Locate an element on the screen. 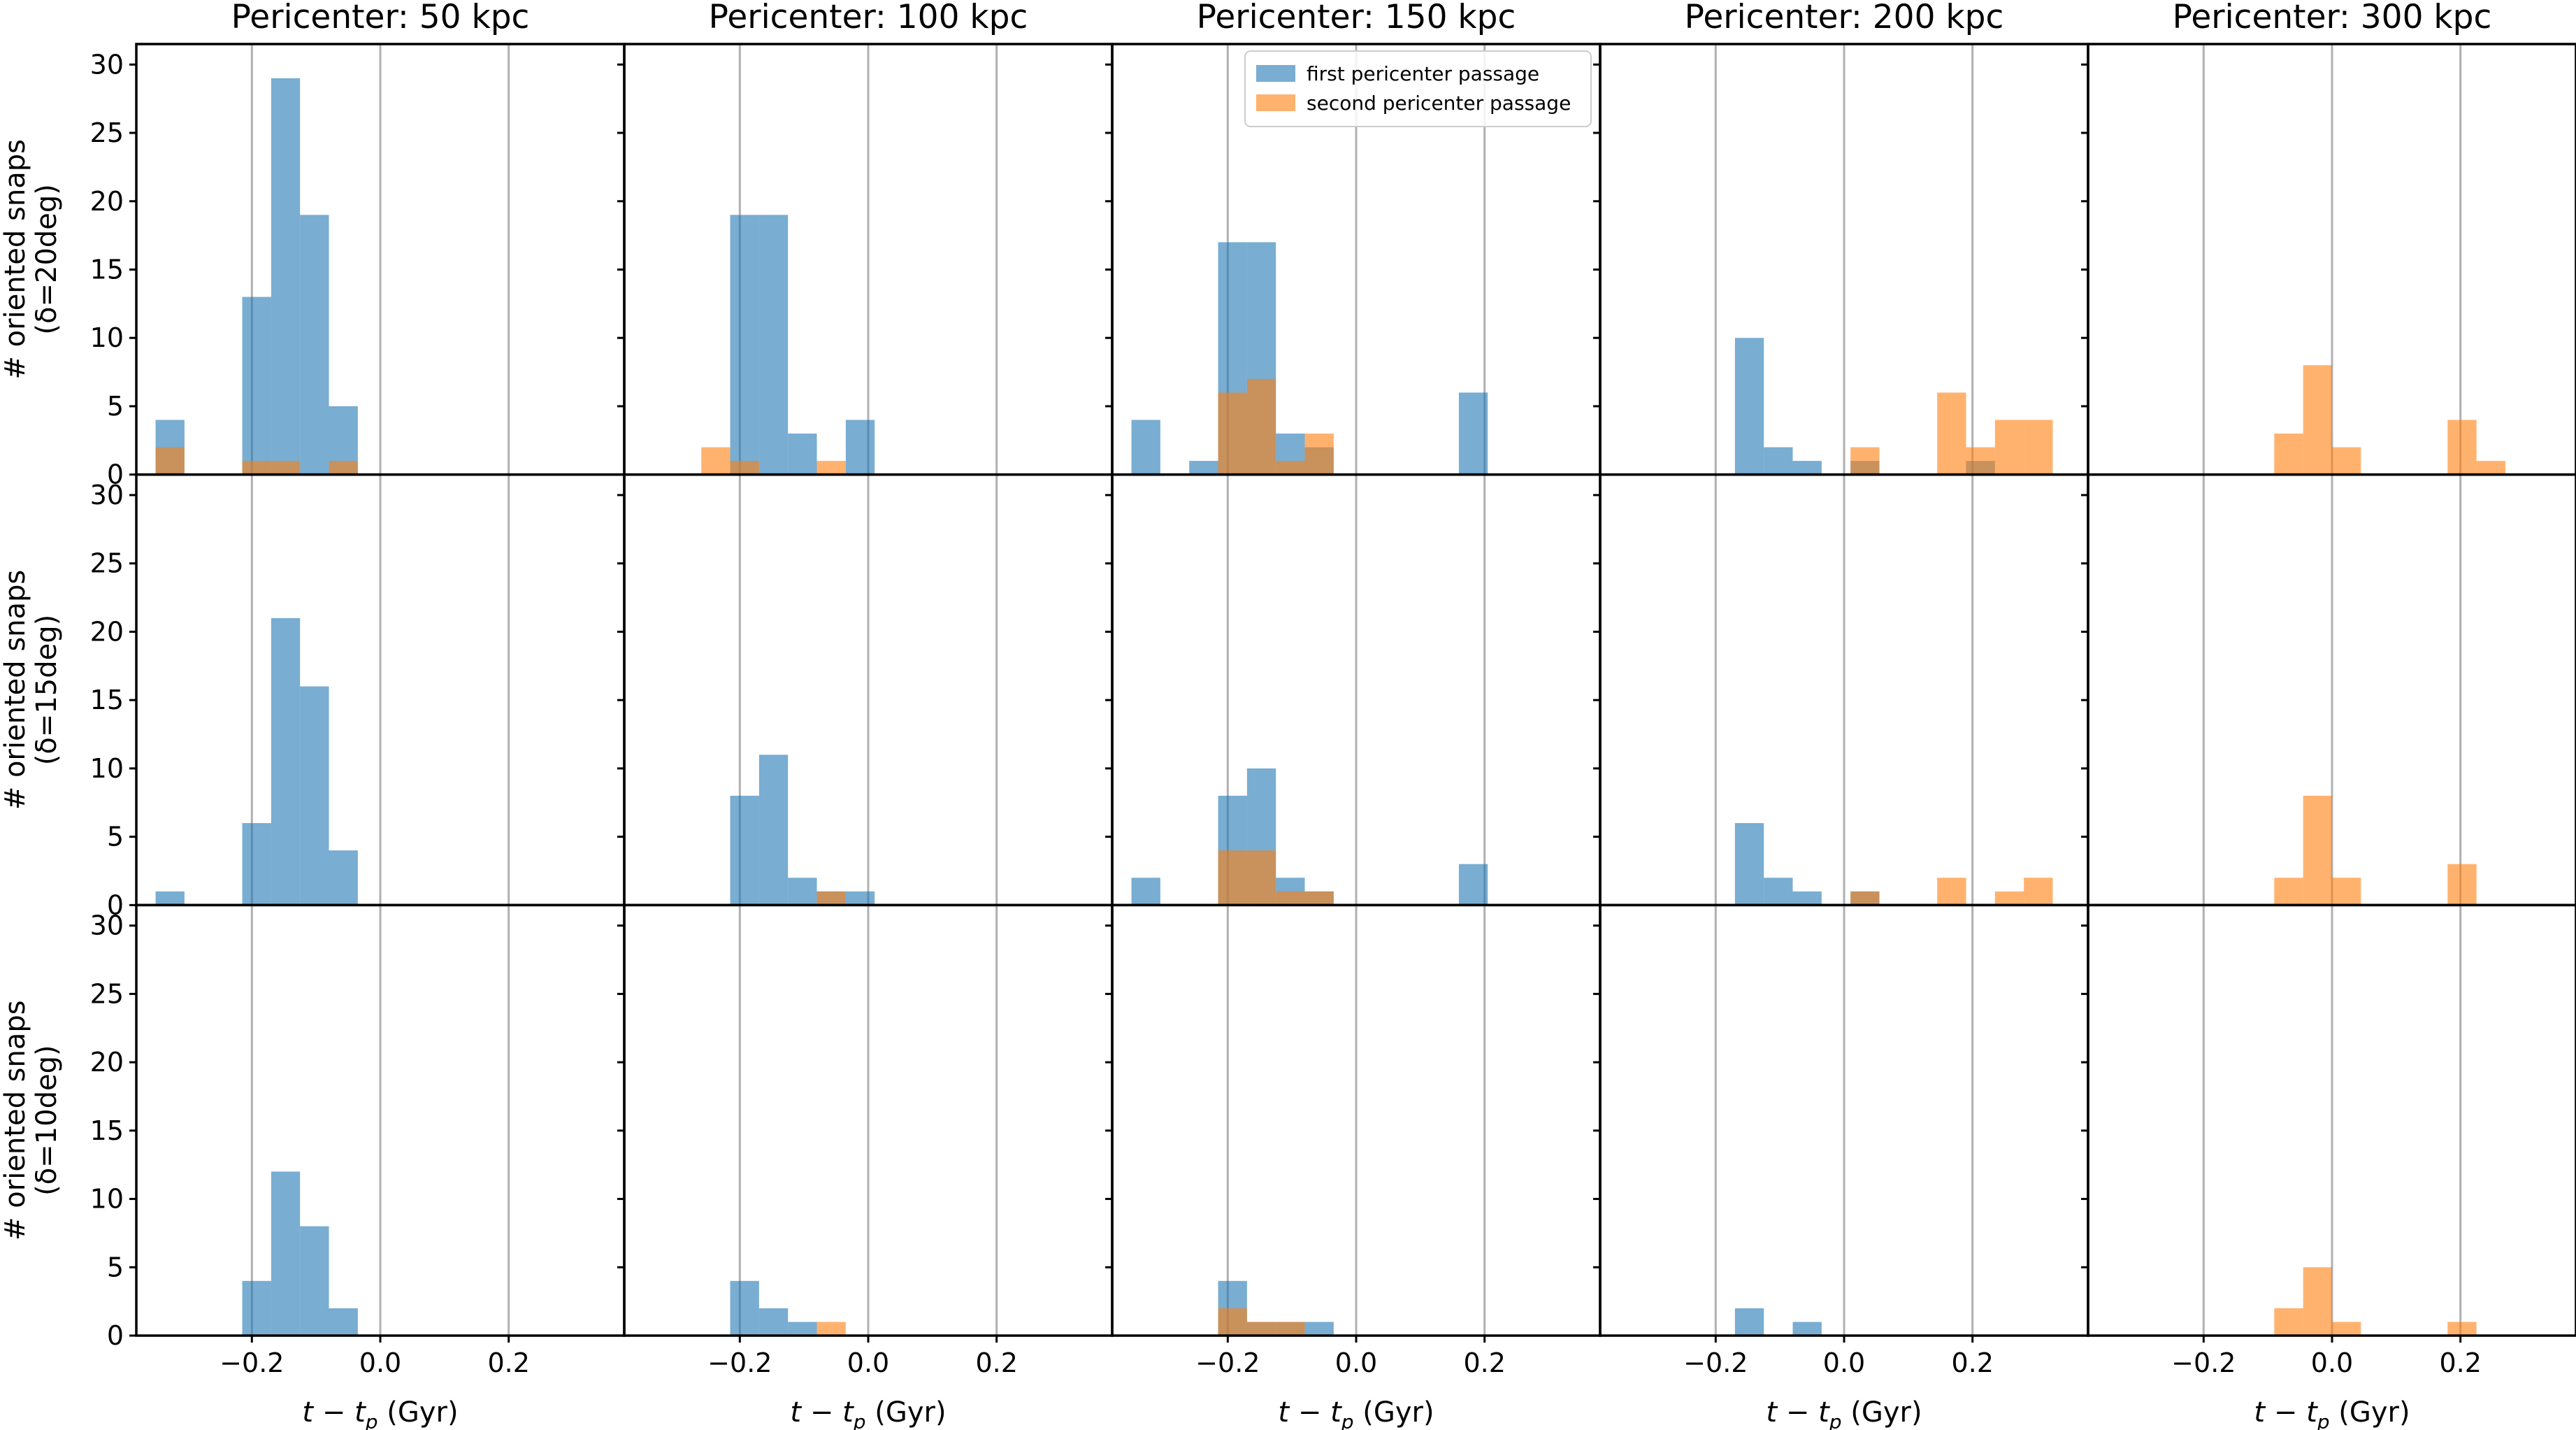 Image resolution: width=2576 pixels, height=1430 pixels. row-label: # oriented snaps (δ=15deg) is located at coordinates (31, 690).